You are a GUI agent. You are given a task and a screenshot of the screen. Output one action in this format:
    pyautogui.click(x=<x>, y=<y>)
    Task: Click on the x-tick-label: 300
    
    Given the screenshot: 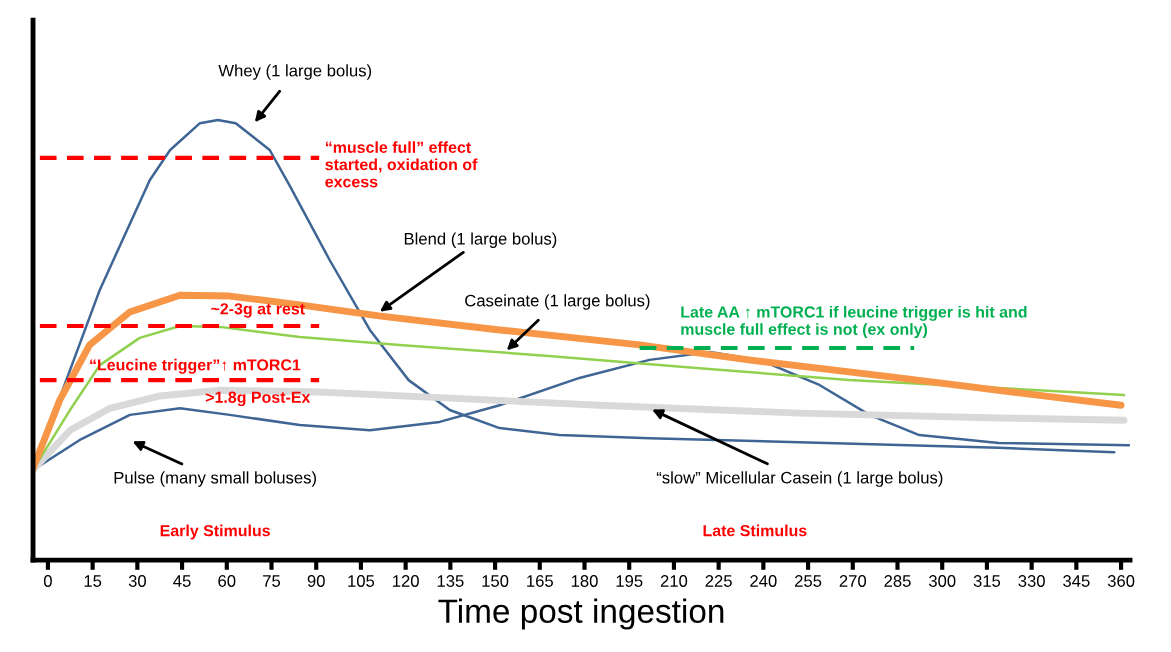 What is the action you would take?
    pyautogui.click(x=942, y=581)
    